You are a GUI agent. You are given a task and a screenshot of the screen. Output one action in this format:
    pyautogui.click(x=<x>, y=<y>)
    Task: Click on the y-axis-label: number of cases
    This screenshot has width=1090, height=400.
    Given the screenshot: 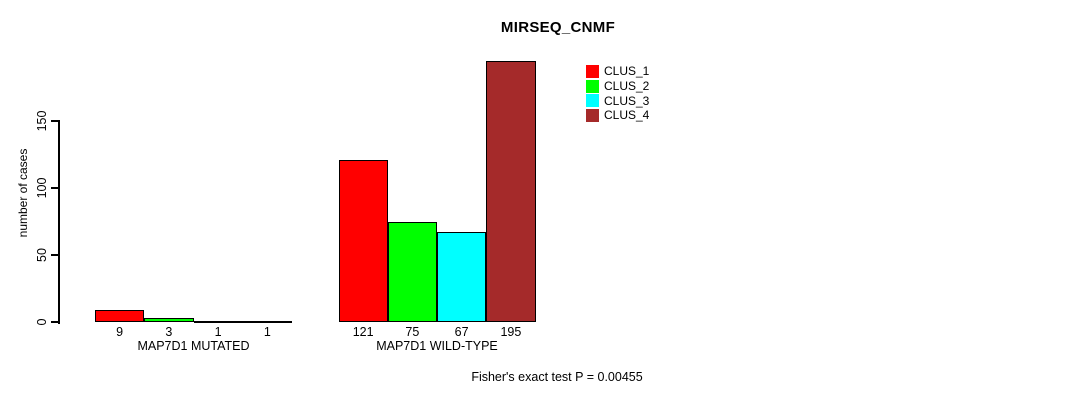 What is the action you would take?
    pyautogui.click(x=23, y=193)
    